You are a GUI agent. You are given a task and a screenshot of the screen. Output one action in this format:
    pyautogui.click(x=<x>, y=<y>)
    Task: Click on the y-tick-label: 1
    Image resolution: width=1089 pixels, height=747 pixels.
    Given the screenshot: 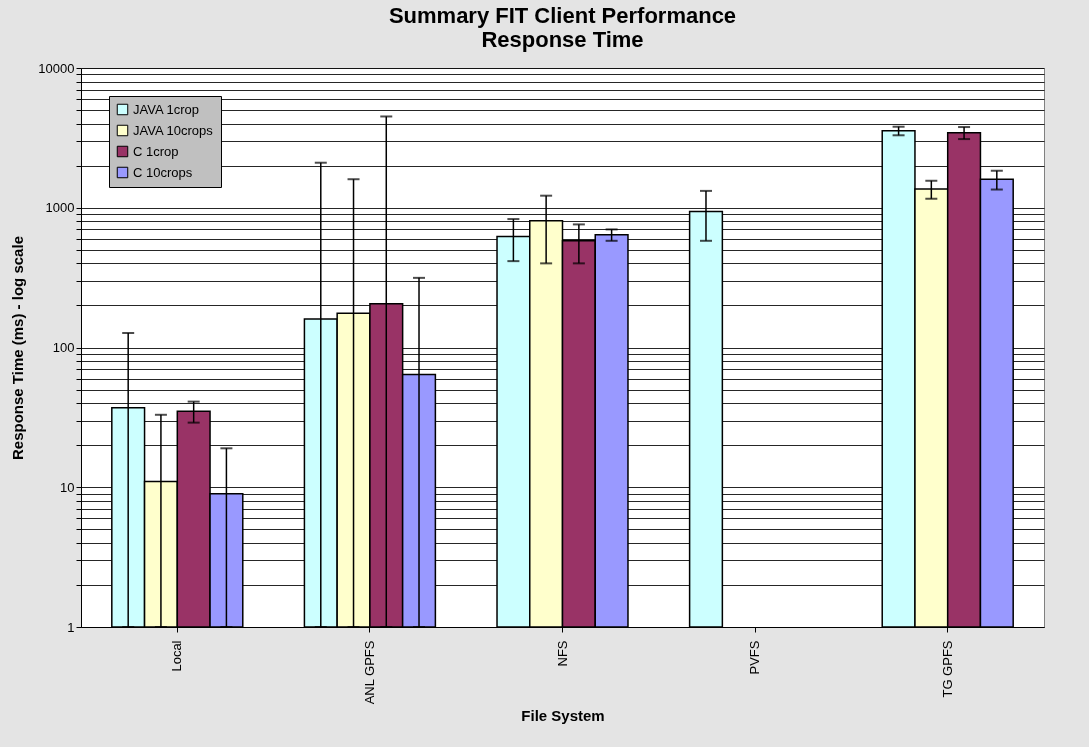 What is the action you would take?
    pyautogui.click(x=71, y=627)
    